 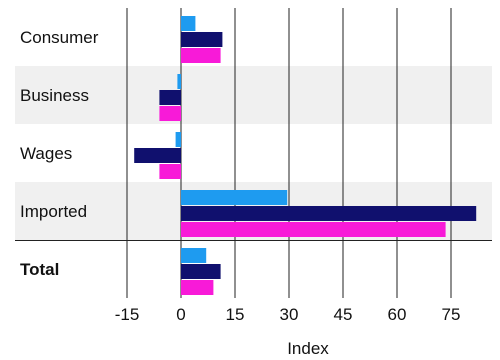 I want to click on category-label-imported: Imported, so click(x=53, y=211).